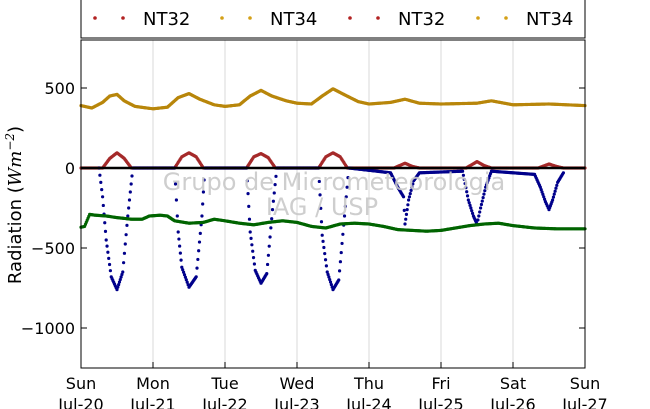 This screenshot has width=650, height=409. I want to click on legend-entry: NT34, so click(268, 19).